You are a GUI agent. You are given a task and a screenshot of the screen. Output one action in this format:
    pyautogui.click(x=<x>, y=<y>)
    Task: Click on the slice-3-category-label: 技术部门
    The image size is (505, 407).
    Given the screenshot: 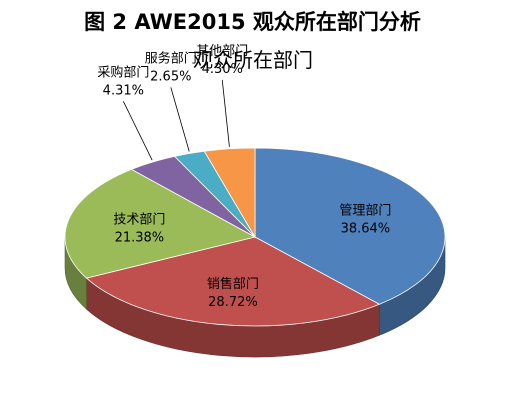 What is the action you would take?
    pyautogui.click(x=139, y=219)
    